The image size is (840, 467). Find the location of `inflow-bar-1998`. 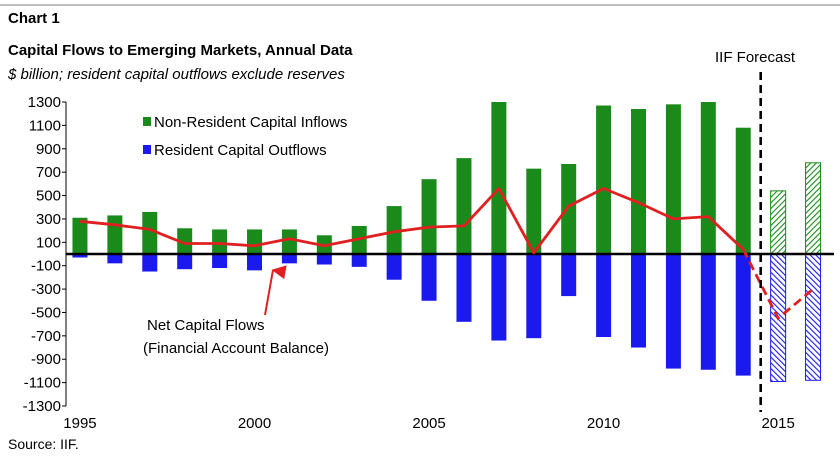

inflow-bar-1998 is located at coordinates (185, 241).